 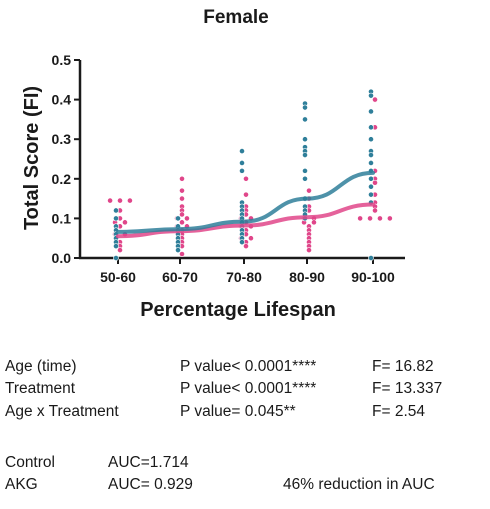 I want to click on y-axis-label: Total Score (FI), so click(x=32, y=158).